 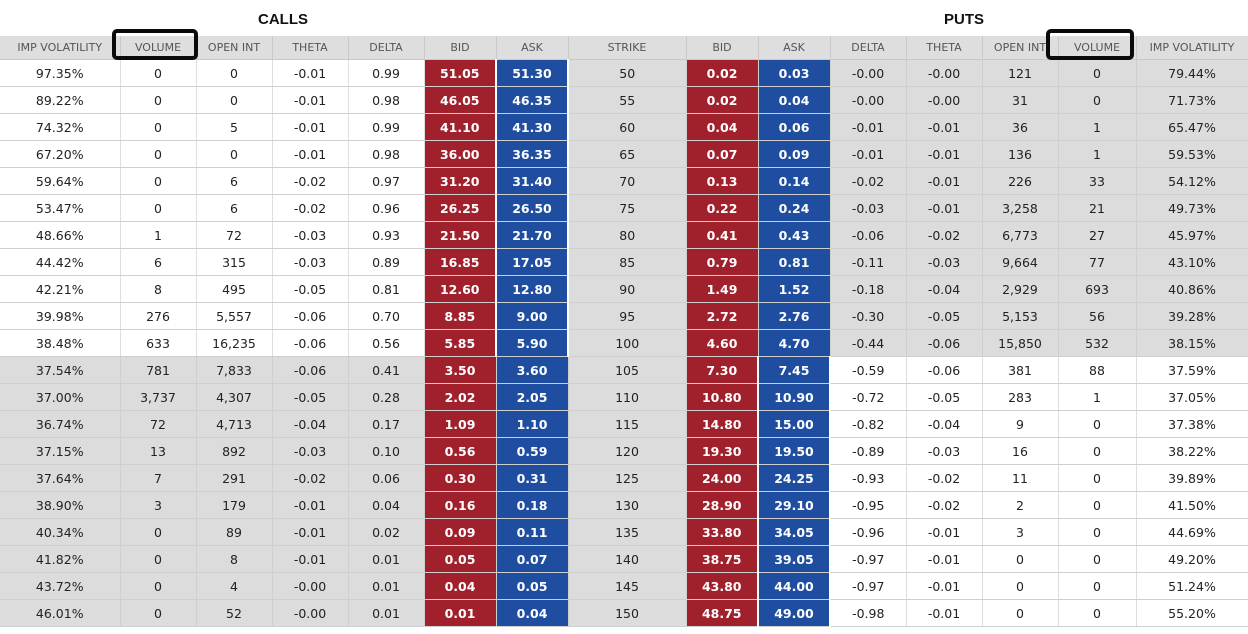 What do you see at coordinates (532, 235) in the screenshot?
I see `calls-ask-cell: 21.70` at bounding box center [532, 235].